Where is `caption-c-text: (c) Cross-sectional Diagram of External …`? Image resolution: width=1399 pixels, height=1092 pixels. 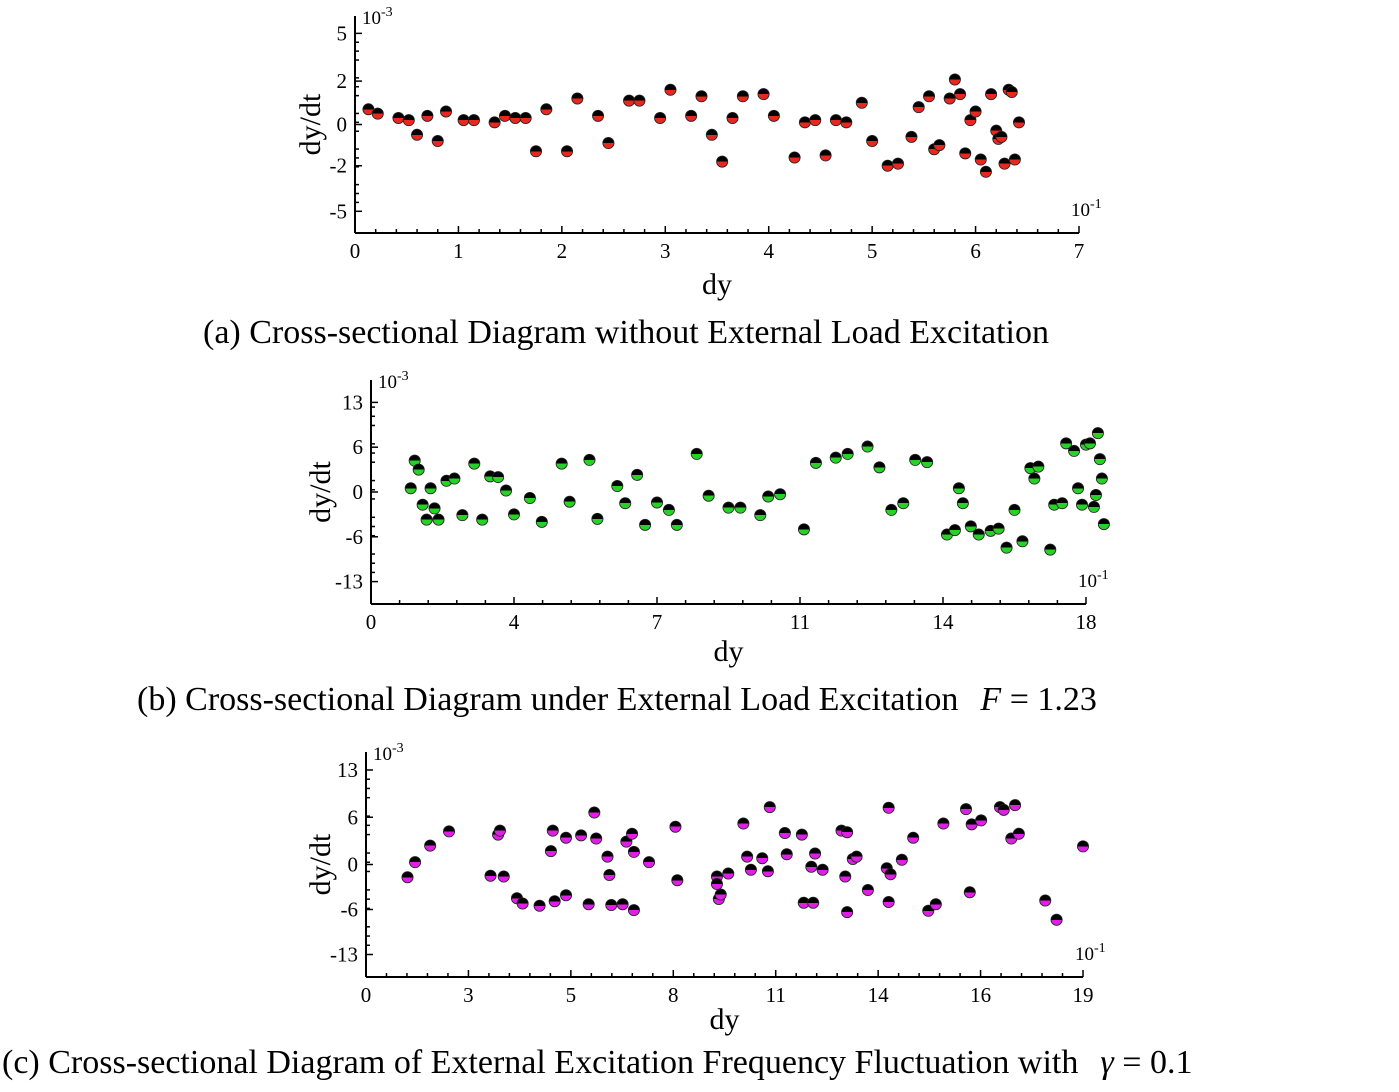
caption-c-text: (c) Cross-sectional Diagram of External … is located at coordinates (540, 1062).